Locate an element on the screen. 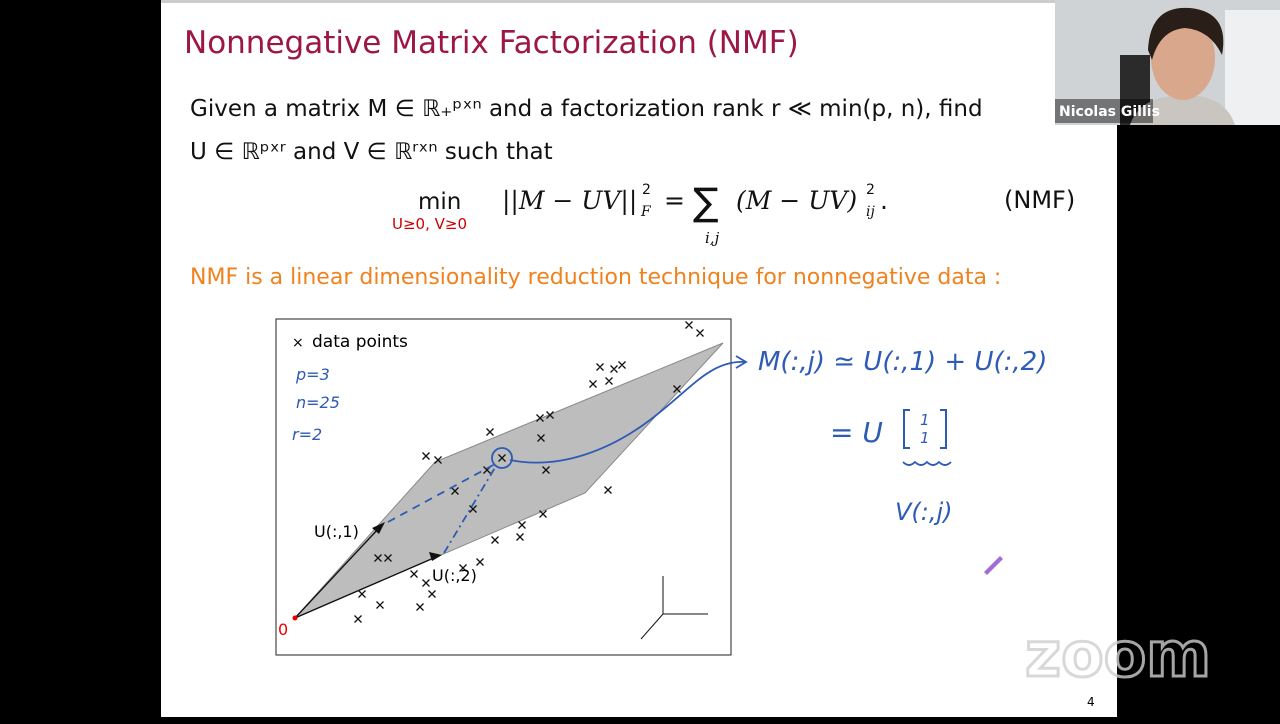 This screenshot has height=724, width=1280. eq-left-power: 2 is located at coordinates (646, 190).